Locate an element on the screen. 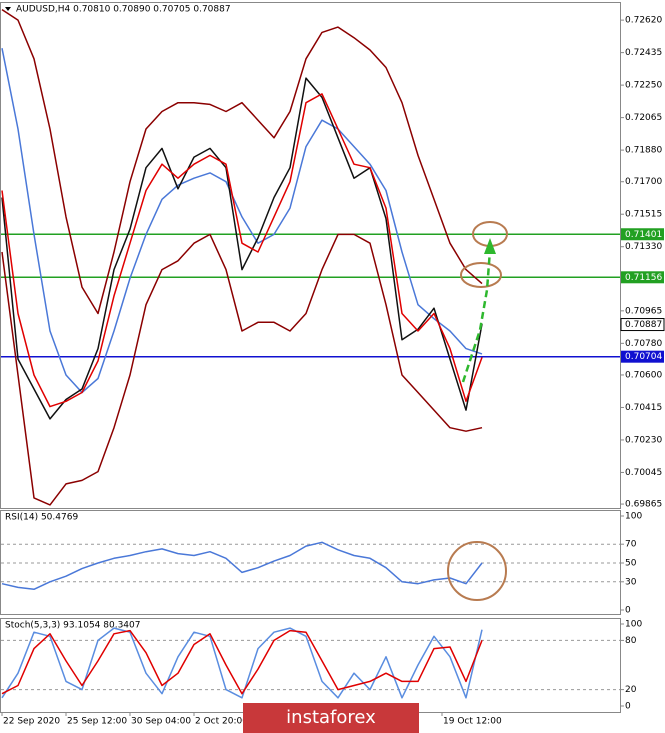 Image resolution: width=665 pixels, height=733 pixels. y-tick-label: 0.72065 is located at coordinates (643, 118).